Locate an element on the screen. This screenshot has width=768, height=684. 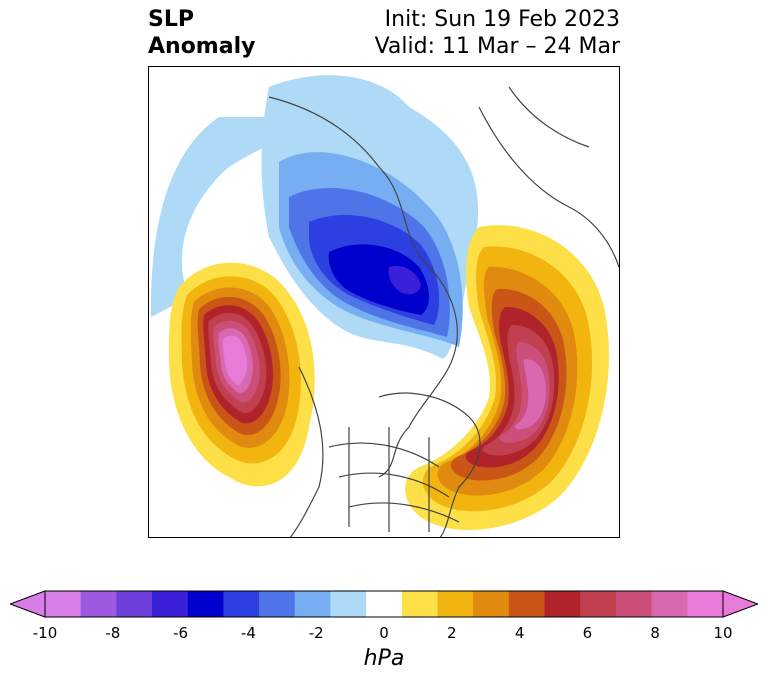
tick-label: -2 is located at coordinates (316, 633).